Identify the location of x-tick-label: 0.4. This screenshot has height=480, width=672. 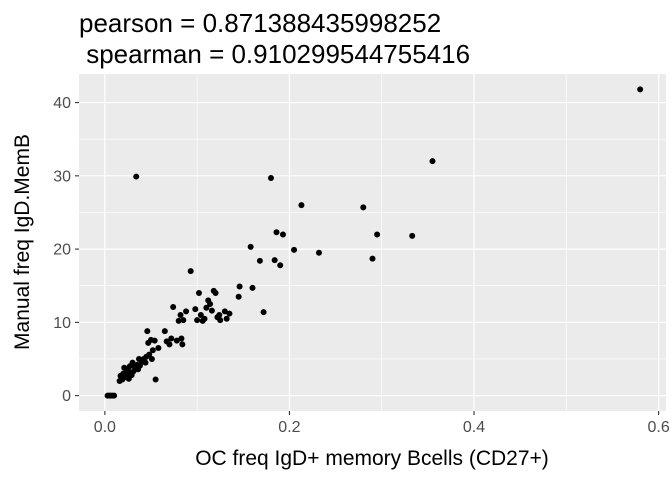
(474, 427).